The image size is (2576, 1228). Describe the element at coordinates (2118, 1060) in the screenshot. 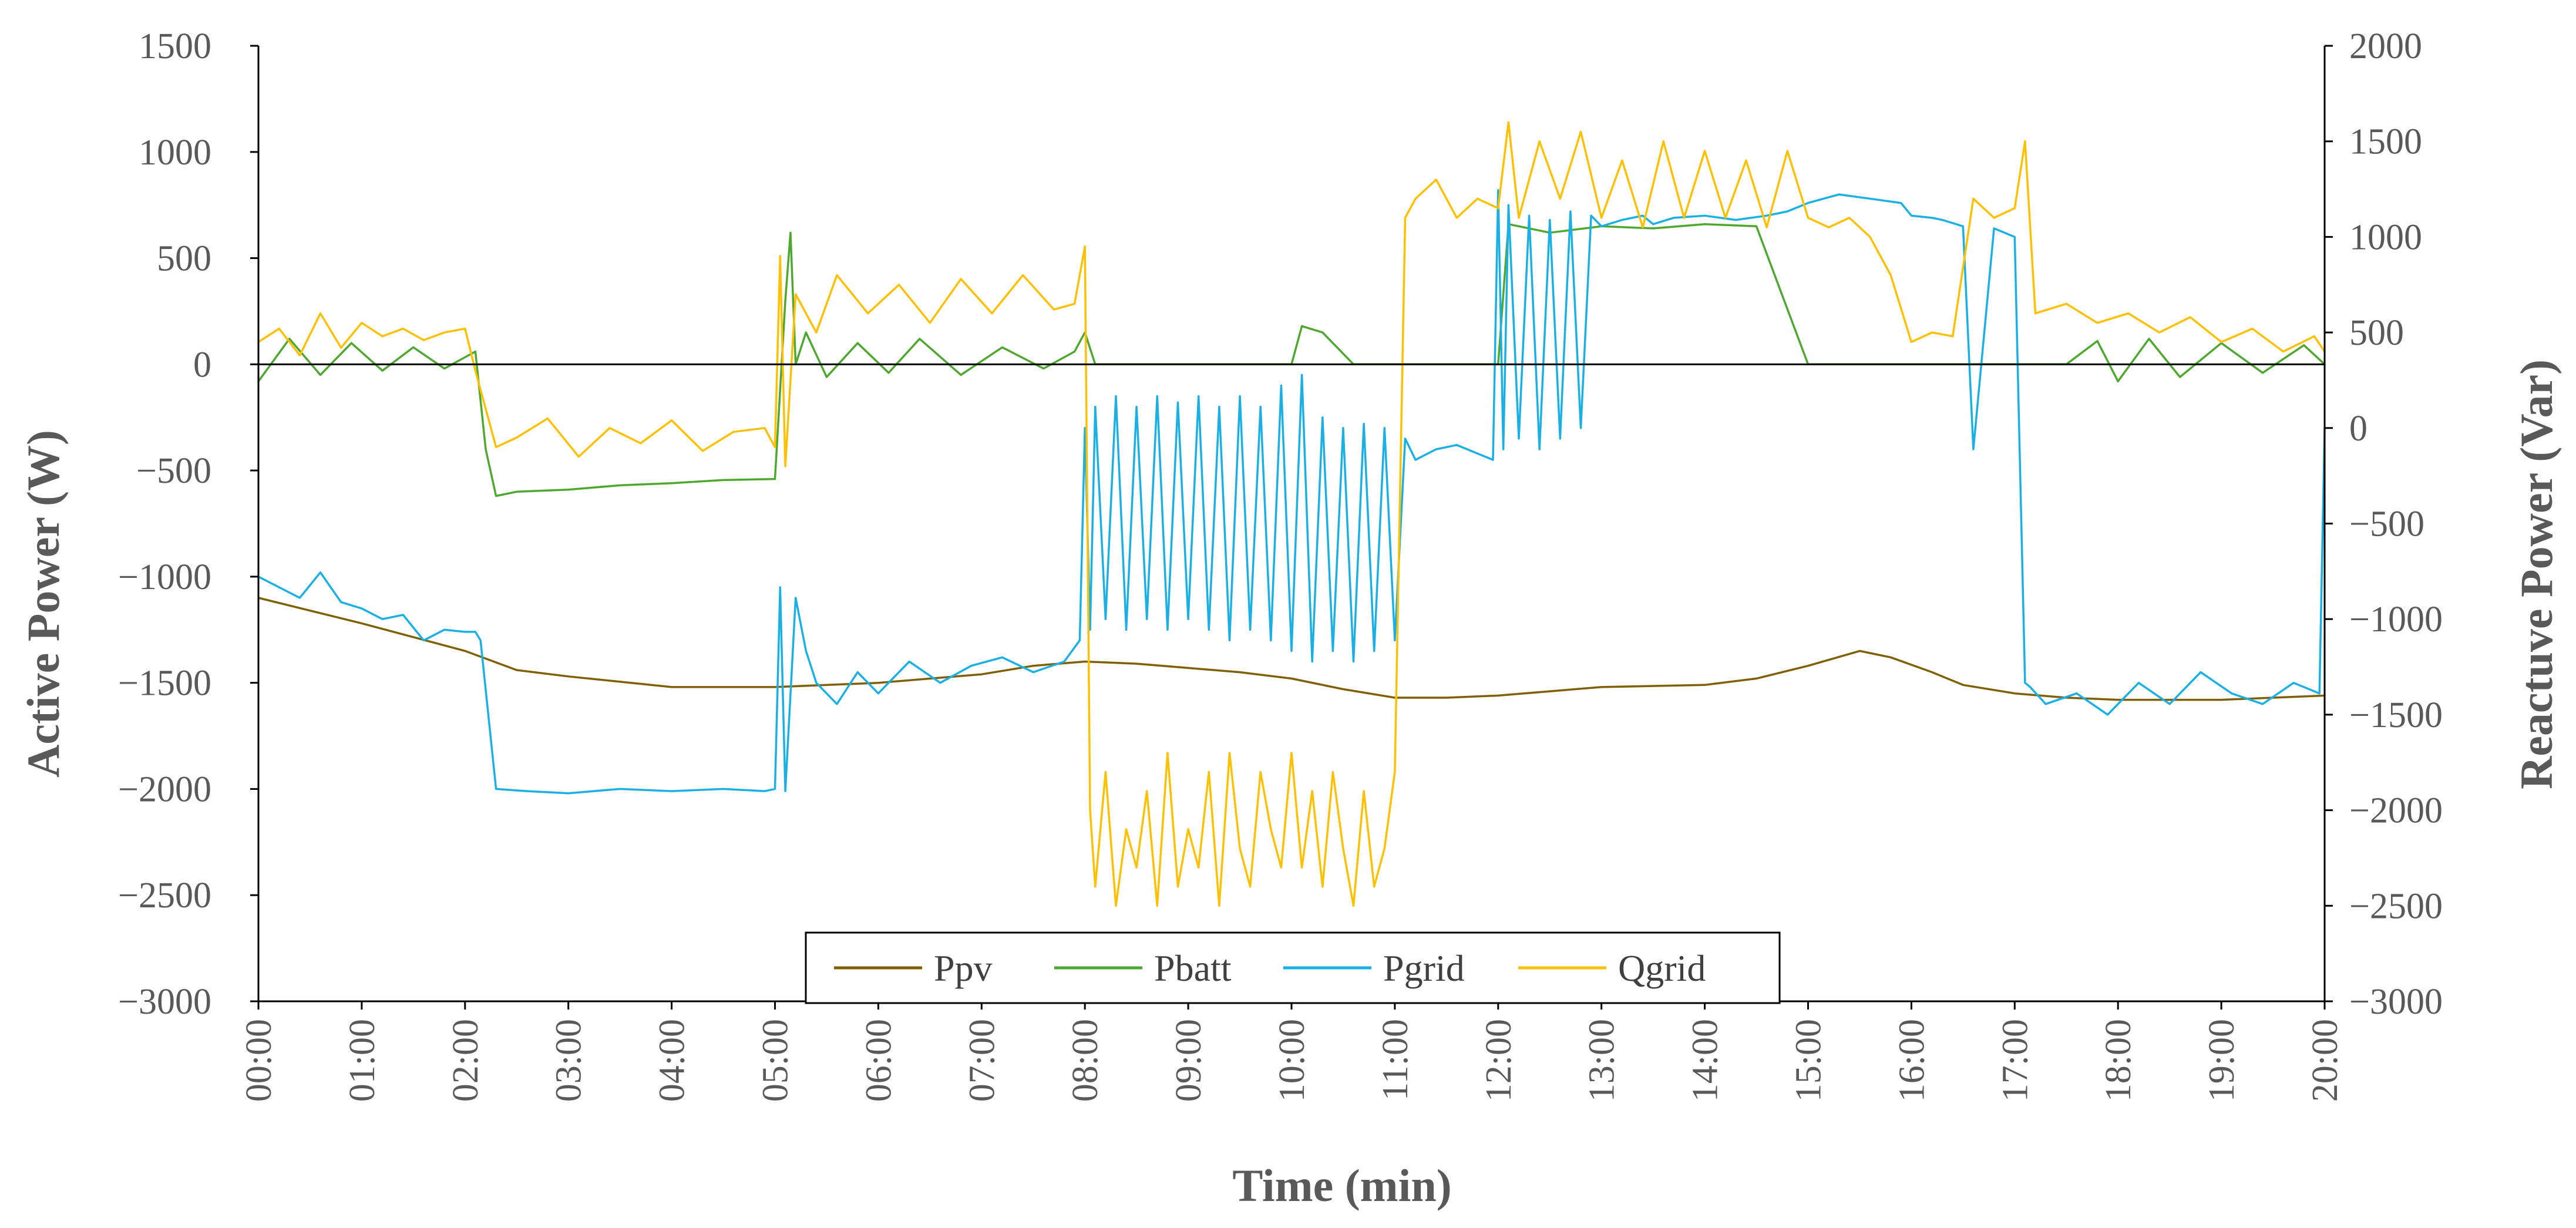

I see `x-tick-label: 18:00` at that location.